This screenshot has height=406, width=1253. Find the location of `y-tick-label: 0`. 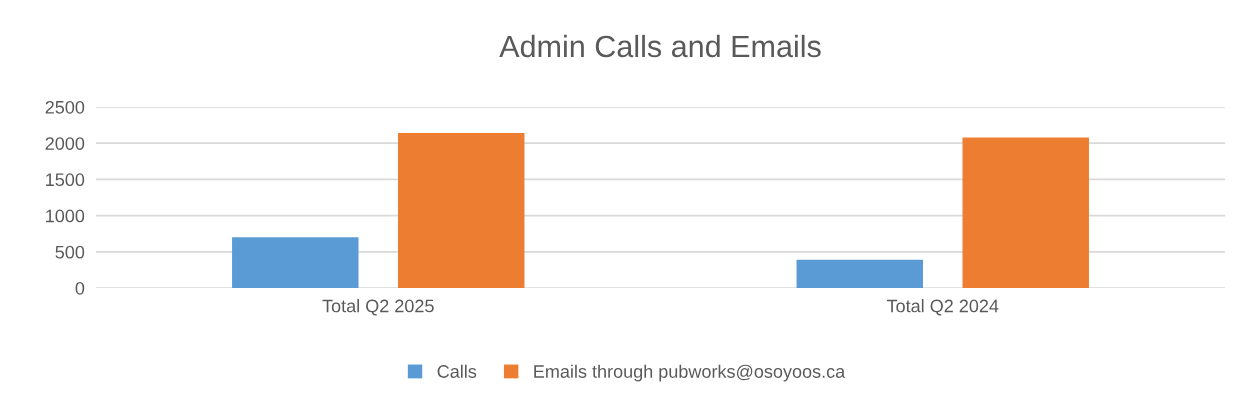

y-tick-label: 0 is located at coordinates (80, 288).